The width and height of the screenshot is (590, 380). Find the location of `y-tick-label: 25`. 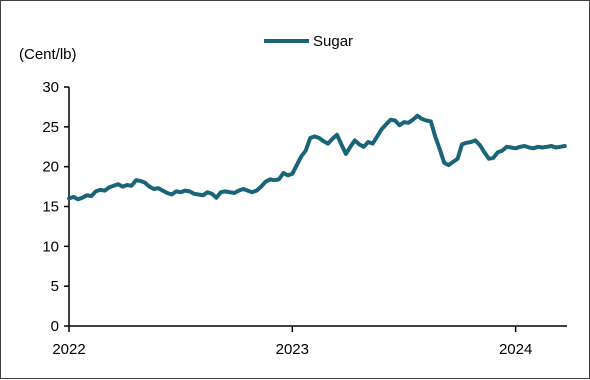

y-tick-label: 25 is located at coordinates (50, 127).